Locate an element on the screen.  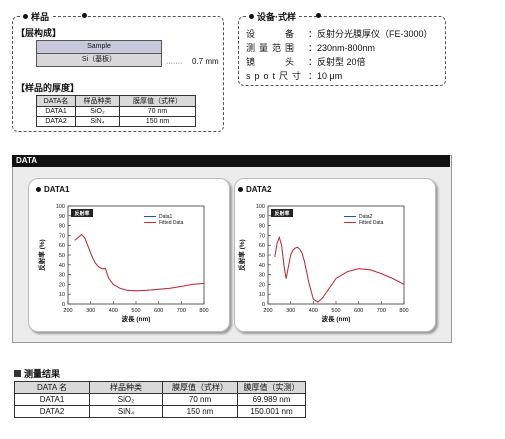
header-cell: DATA名 is located at coordinates (56, 101).